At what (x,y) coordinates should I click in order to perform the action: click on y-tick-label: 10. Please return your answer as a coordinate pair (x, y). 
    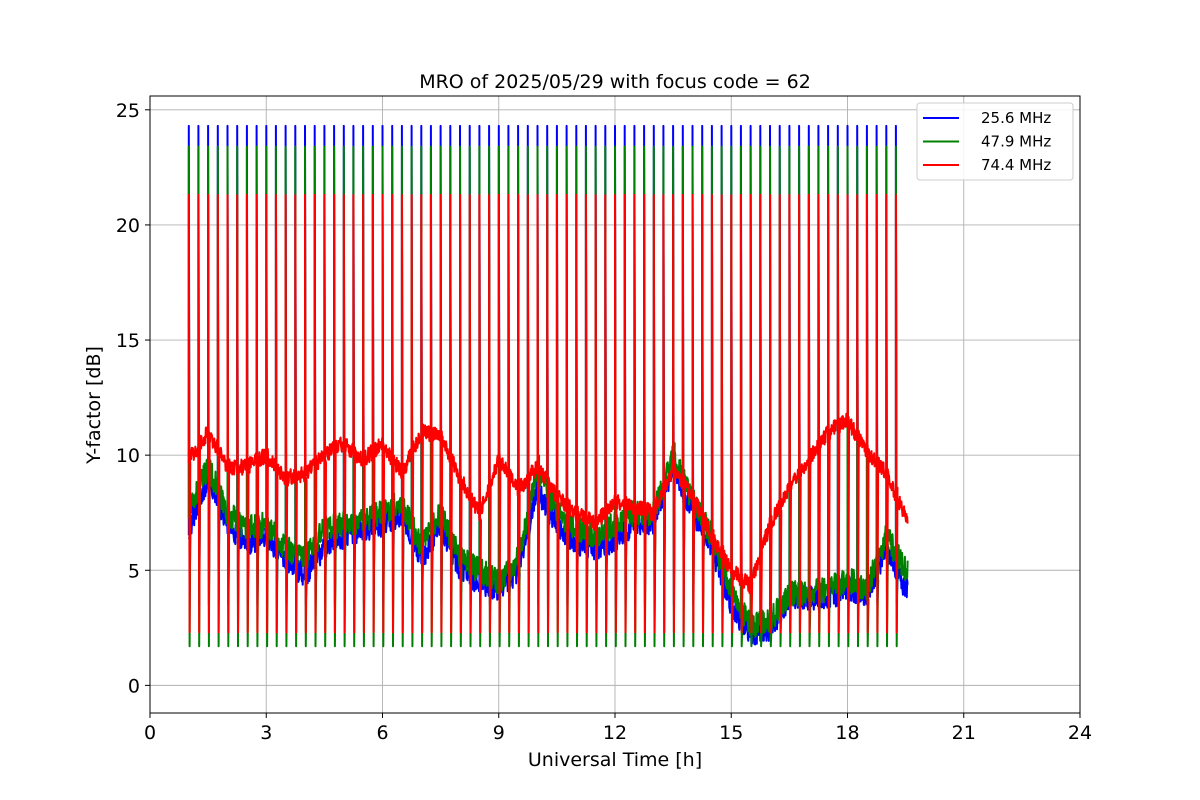
    Looking at the image, I should click on (128, 456).